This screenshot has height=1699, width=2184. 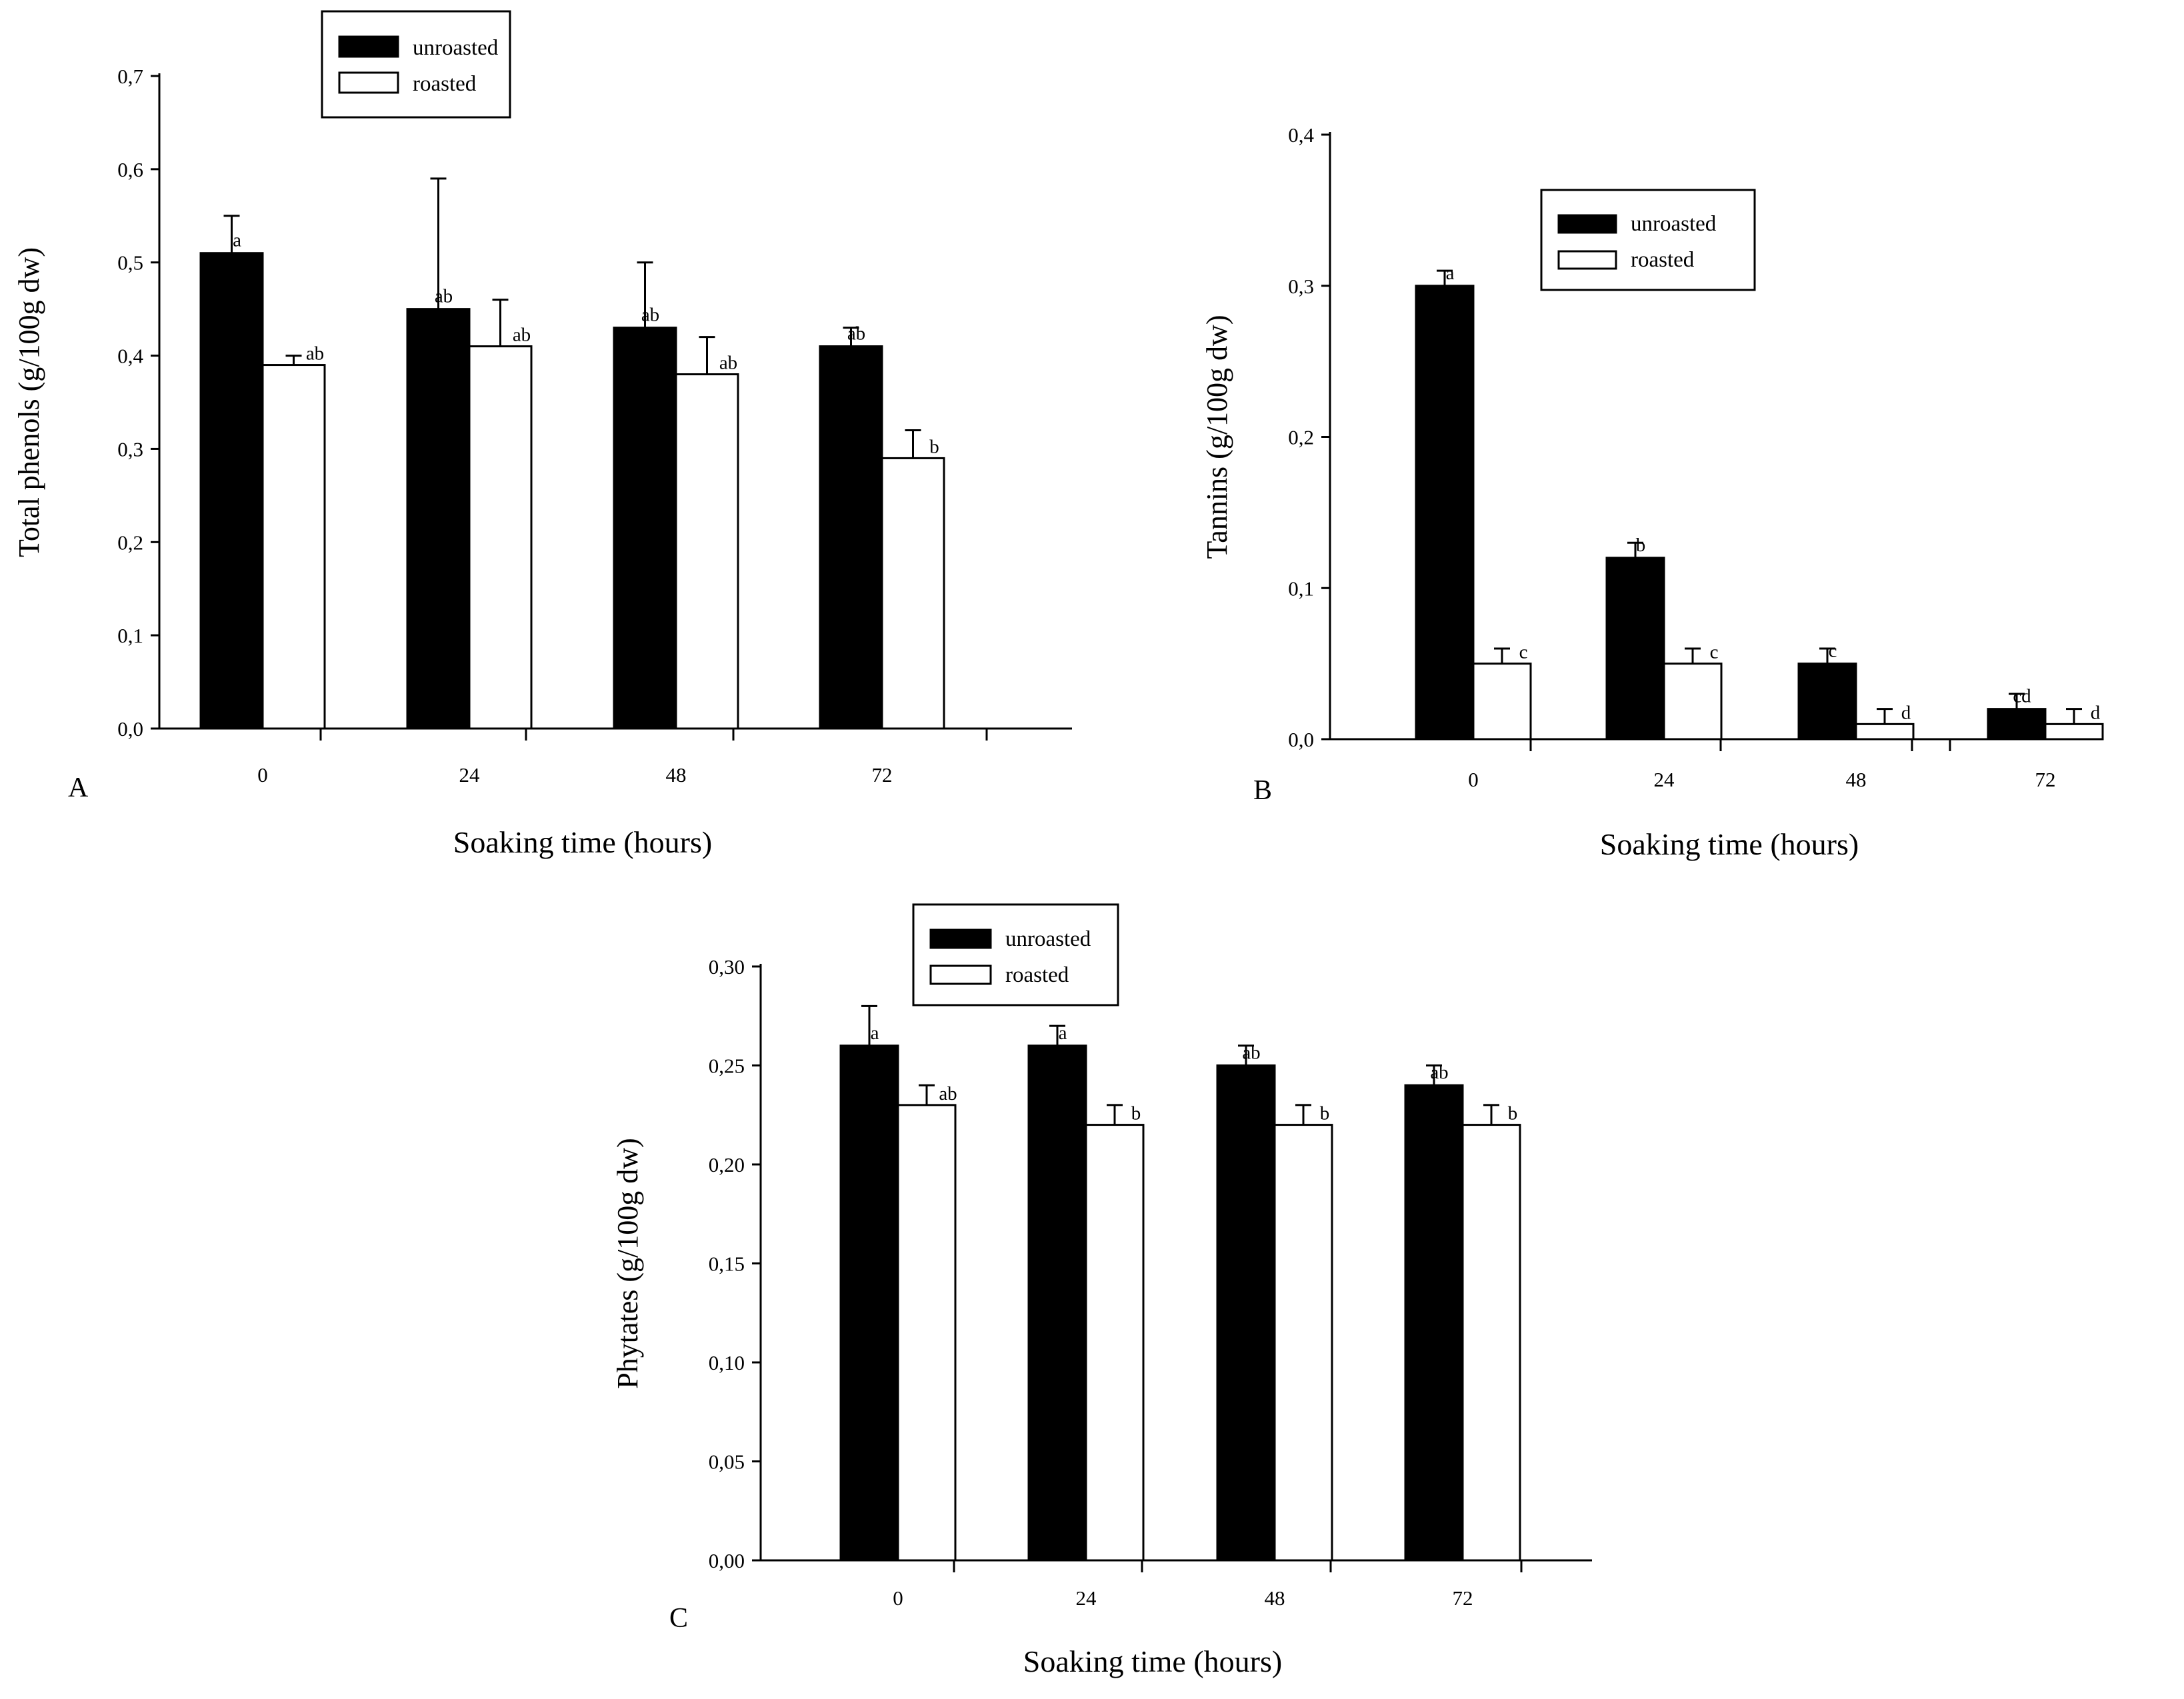 What do you see at coordinates (130, 357) in the screenshot?
I see `y-tick-label: 0,4` at bounding box center [130, 357].